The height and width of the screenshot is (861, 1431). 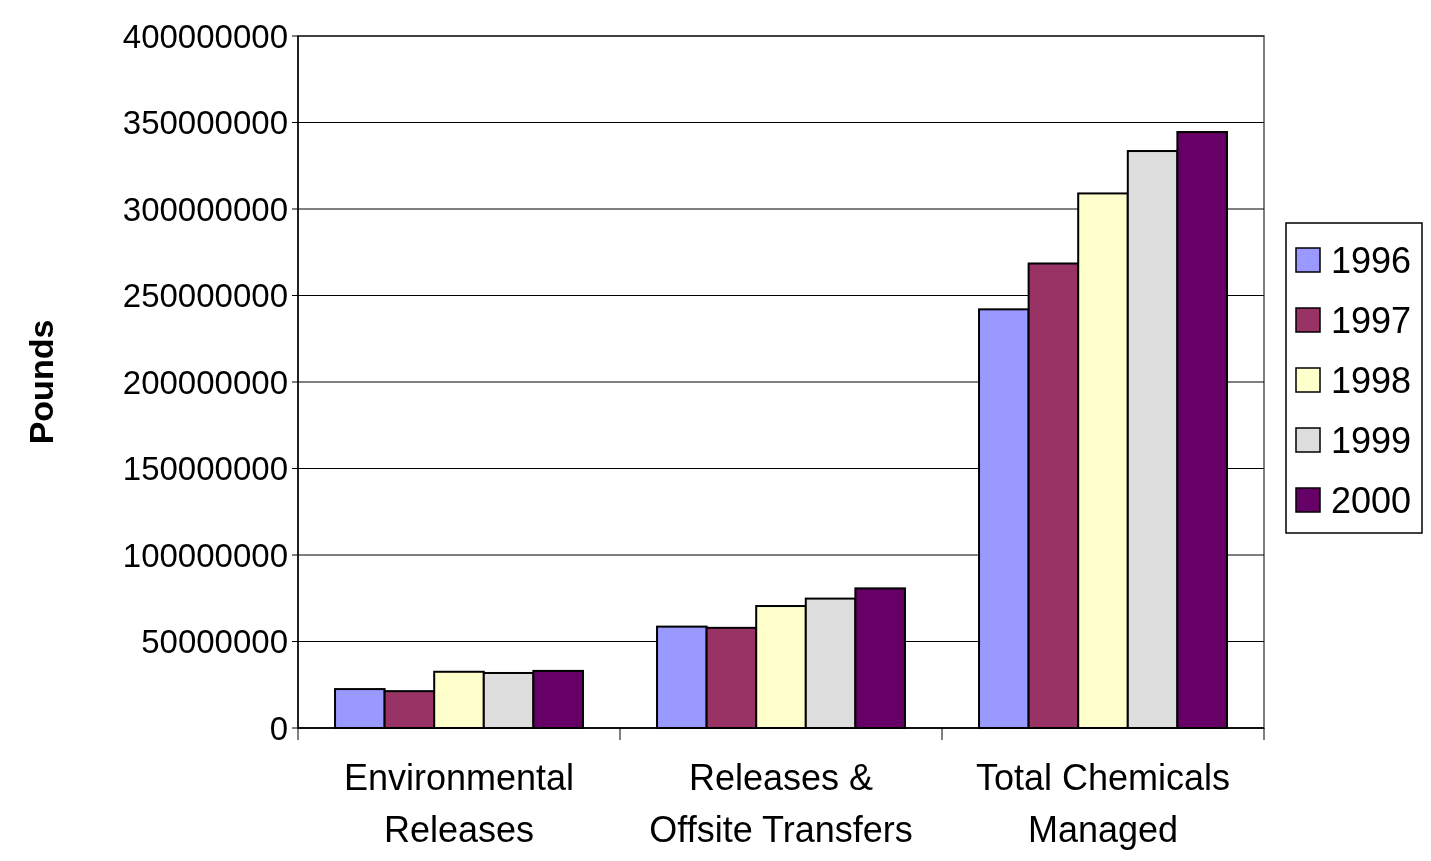 I want to click on x-tick-label: Environmental Releases, so click(x=459, y=803).